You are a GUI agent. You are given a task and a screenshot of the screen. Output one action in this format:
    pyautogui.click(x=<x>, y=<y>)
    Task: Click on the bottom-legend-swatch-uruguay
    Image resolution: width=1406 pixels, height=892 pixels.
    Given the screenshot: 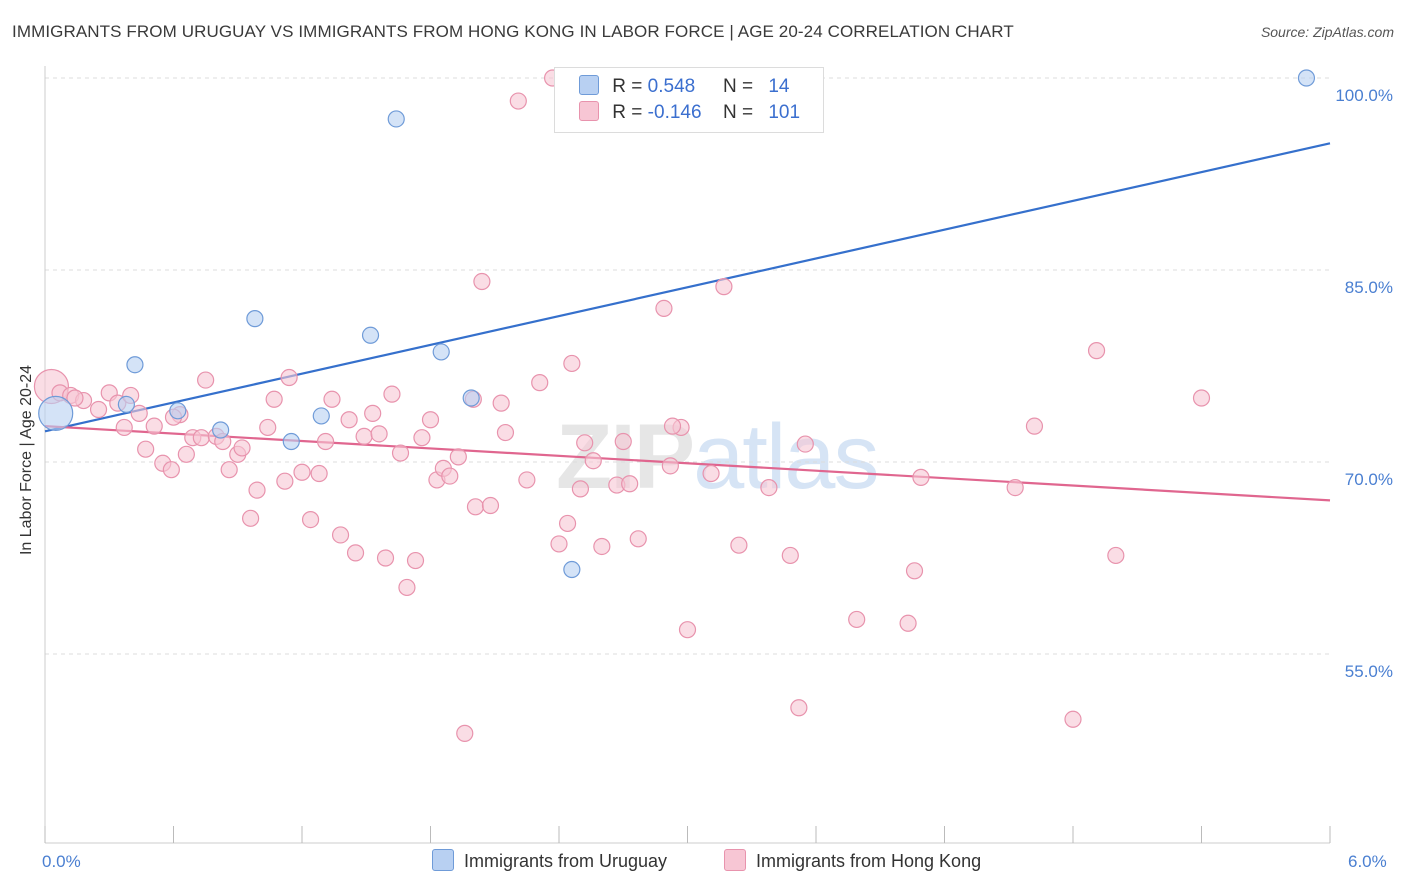 What is the action you would take?
    pyautogui.click(x=443, y=860)
    